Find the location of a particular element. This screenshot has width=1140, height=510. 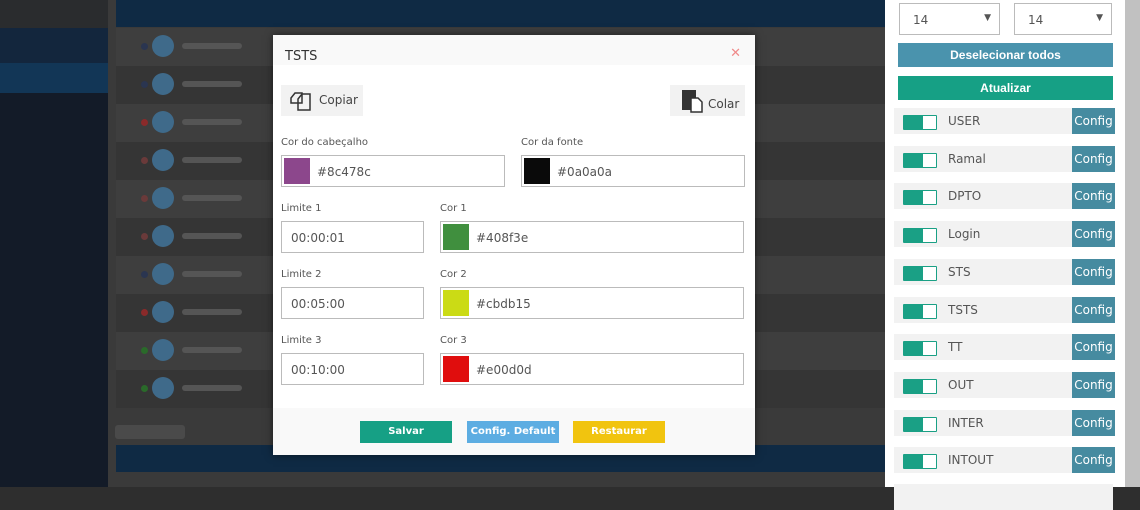

config-default-button: Config. Default is located at coordinates (513, 432).